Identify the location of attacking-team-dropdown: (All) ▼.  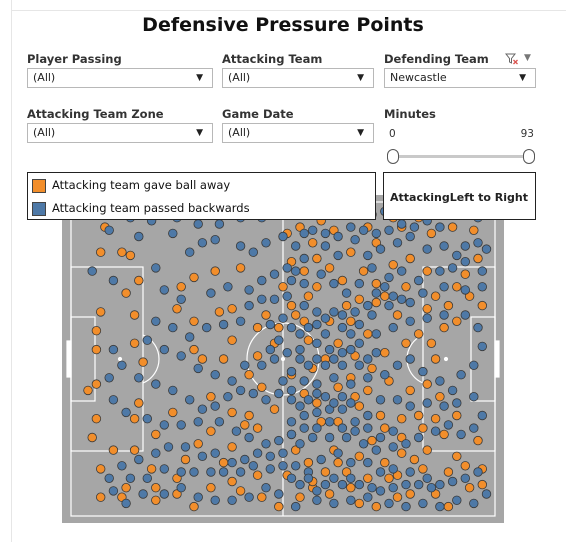
(298, 78).